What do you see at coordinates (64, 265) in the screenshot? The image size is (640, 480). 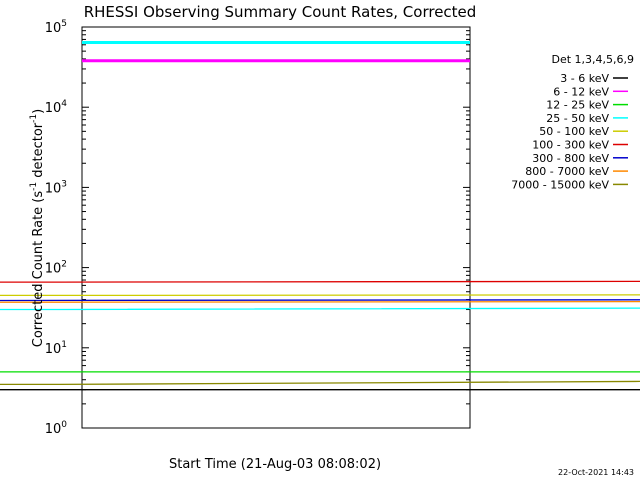 I see `y-tick-exponent: 2` at bounding box center [64, 265].